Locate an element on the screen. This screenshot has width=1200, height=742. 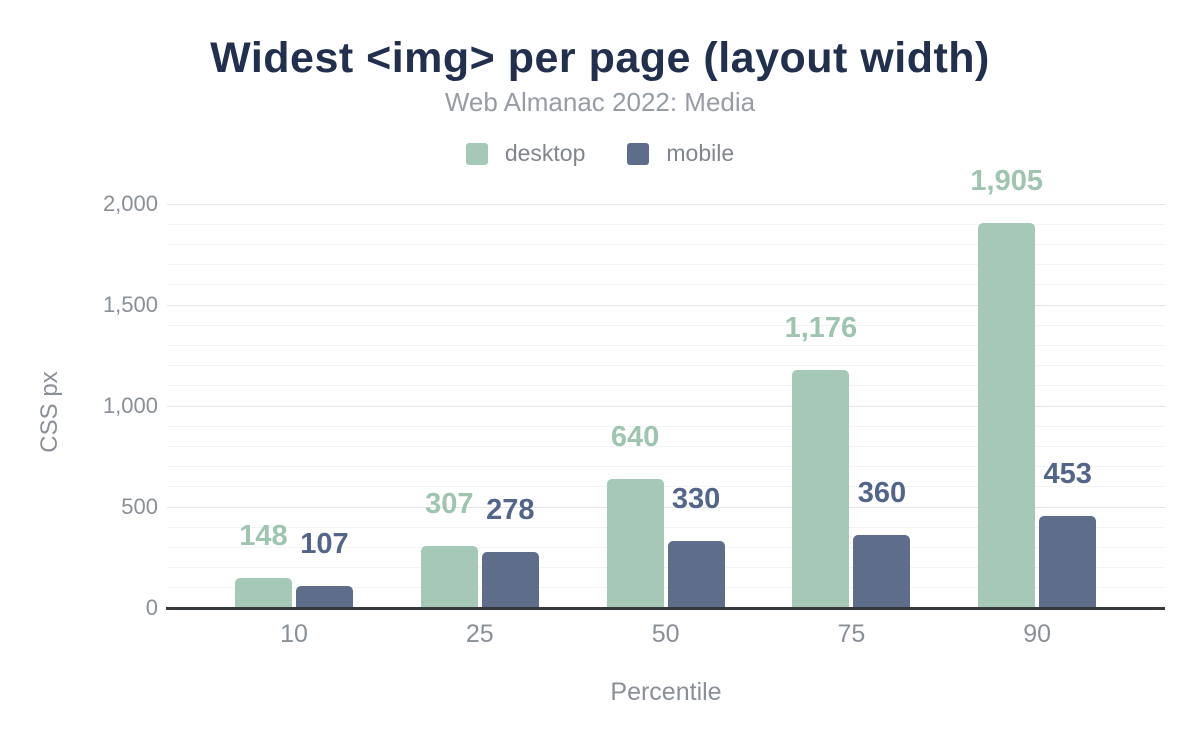
mobile-swatch-icon is located at coordinates (638, 153).